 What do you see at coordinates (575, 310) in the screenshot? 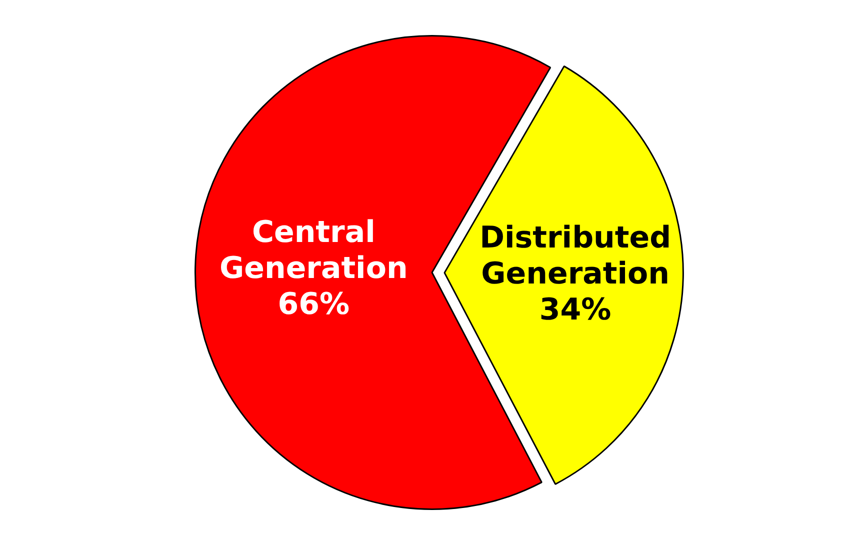
I see `data-label: 34%` at bounding box center [575, 310].